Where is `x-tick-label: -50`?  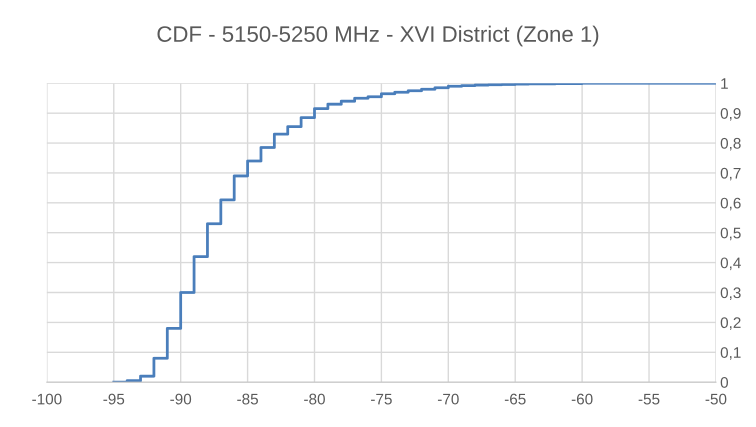 x-tick-label: -50 is located at coordinates (716, 399).